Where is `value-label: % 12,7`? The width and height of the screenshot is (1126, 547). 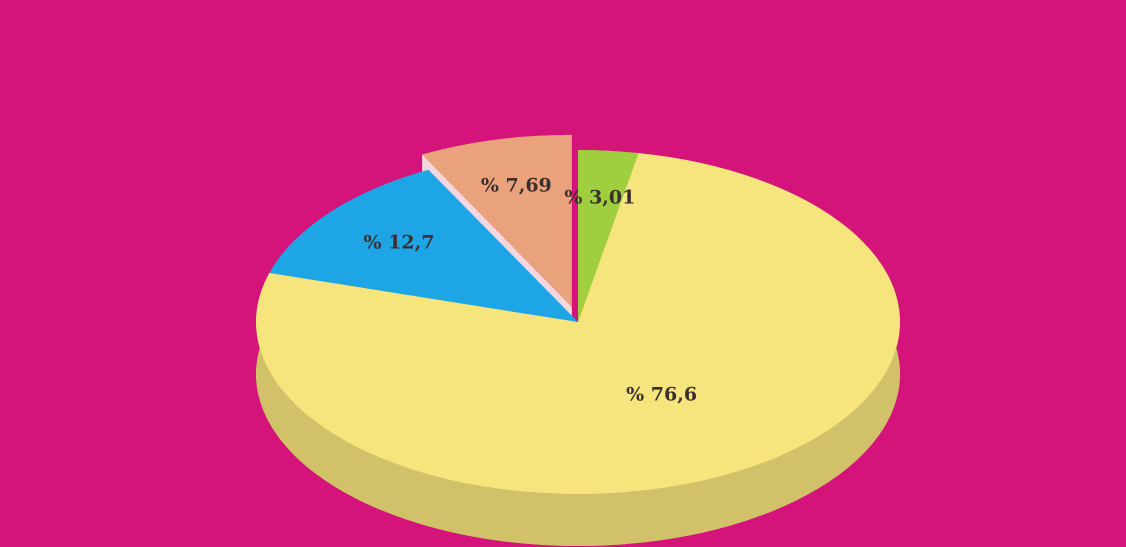
value-label: % 12,7 is located at coordinates (399, 242).